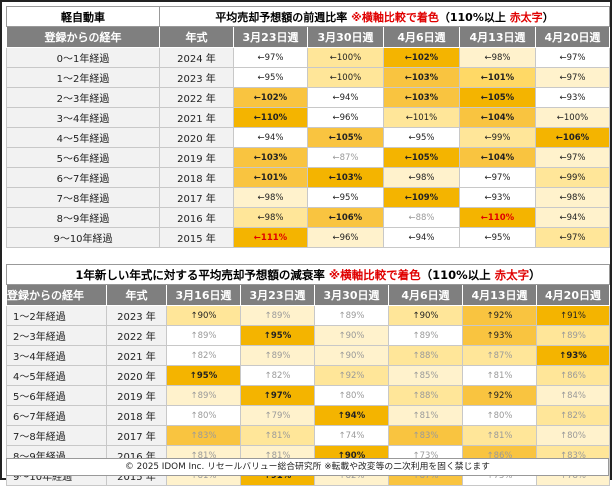 The width and height of the screenshot is (612, 486). Describe the element at coordinates (384, 16) in the screenshot. I see `table1-title: 平均売却予想額の前週比率 ※横軸比較で着色（110%以上 赤太字）` at that location.